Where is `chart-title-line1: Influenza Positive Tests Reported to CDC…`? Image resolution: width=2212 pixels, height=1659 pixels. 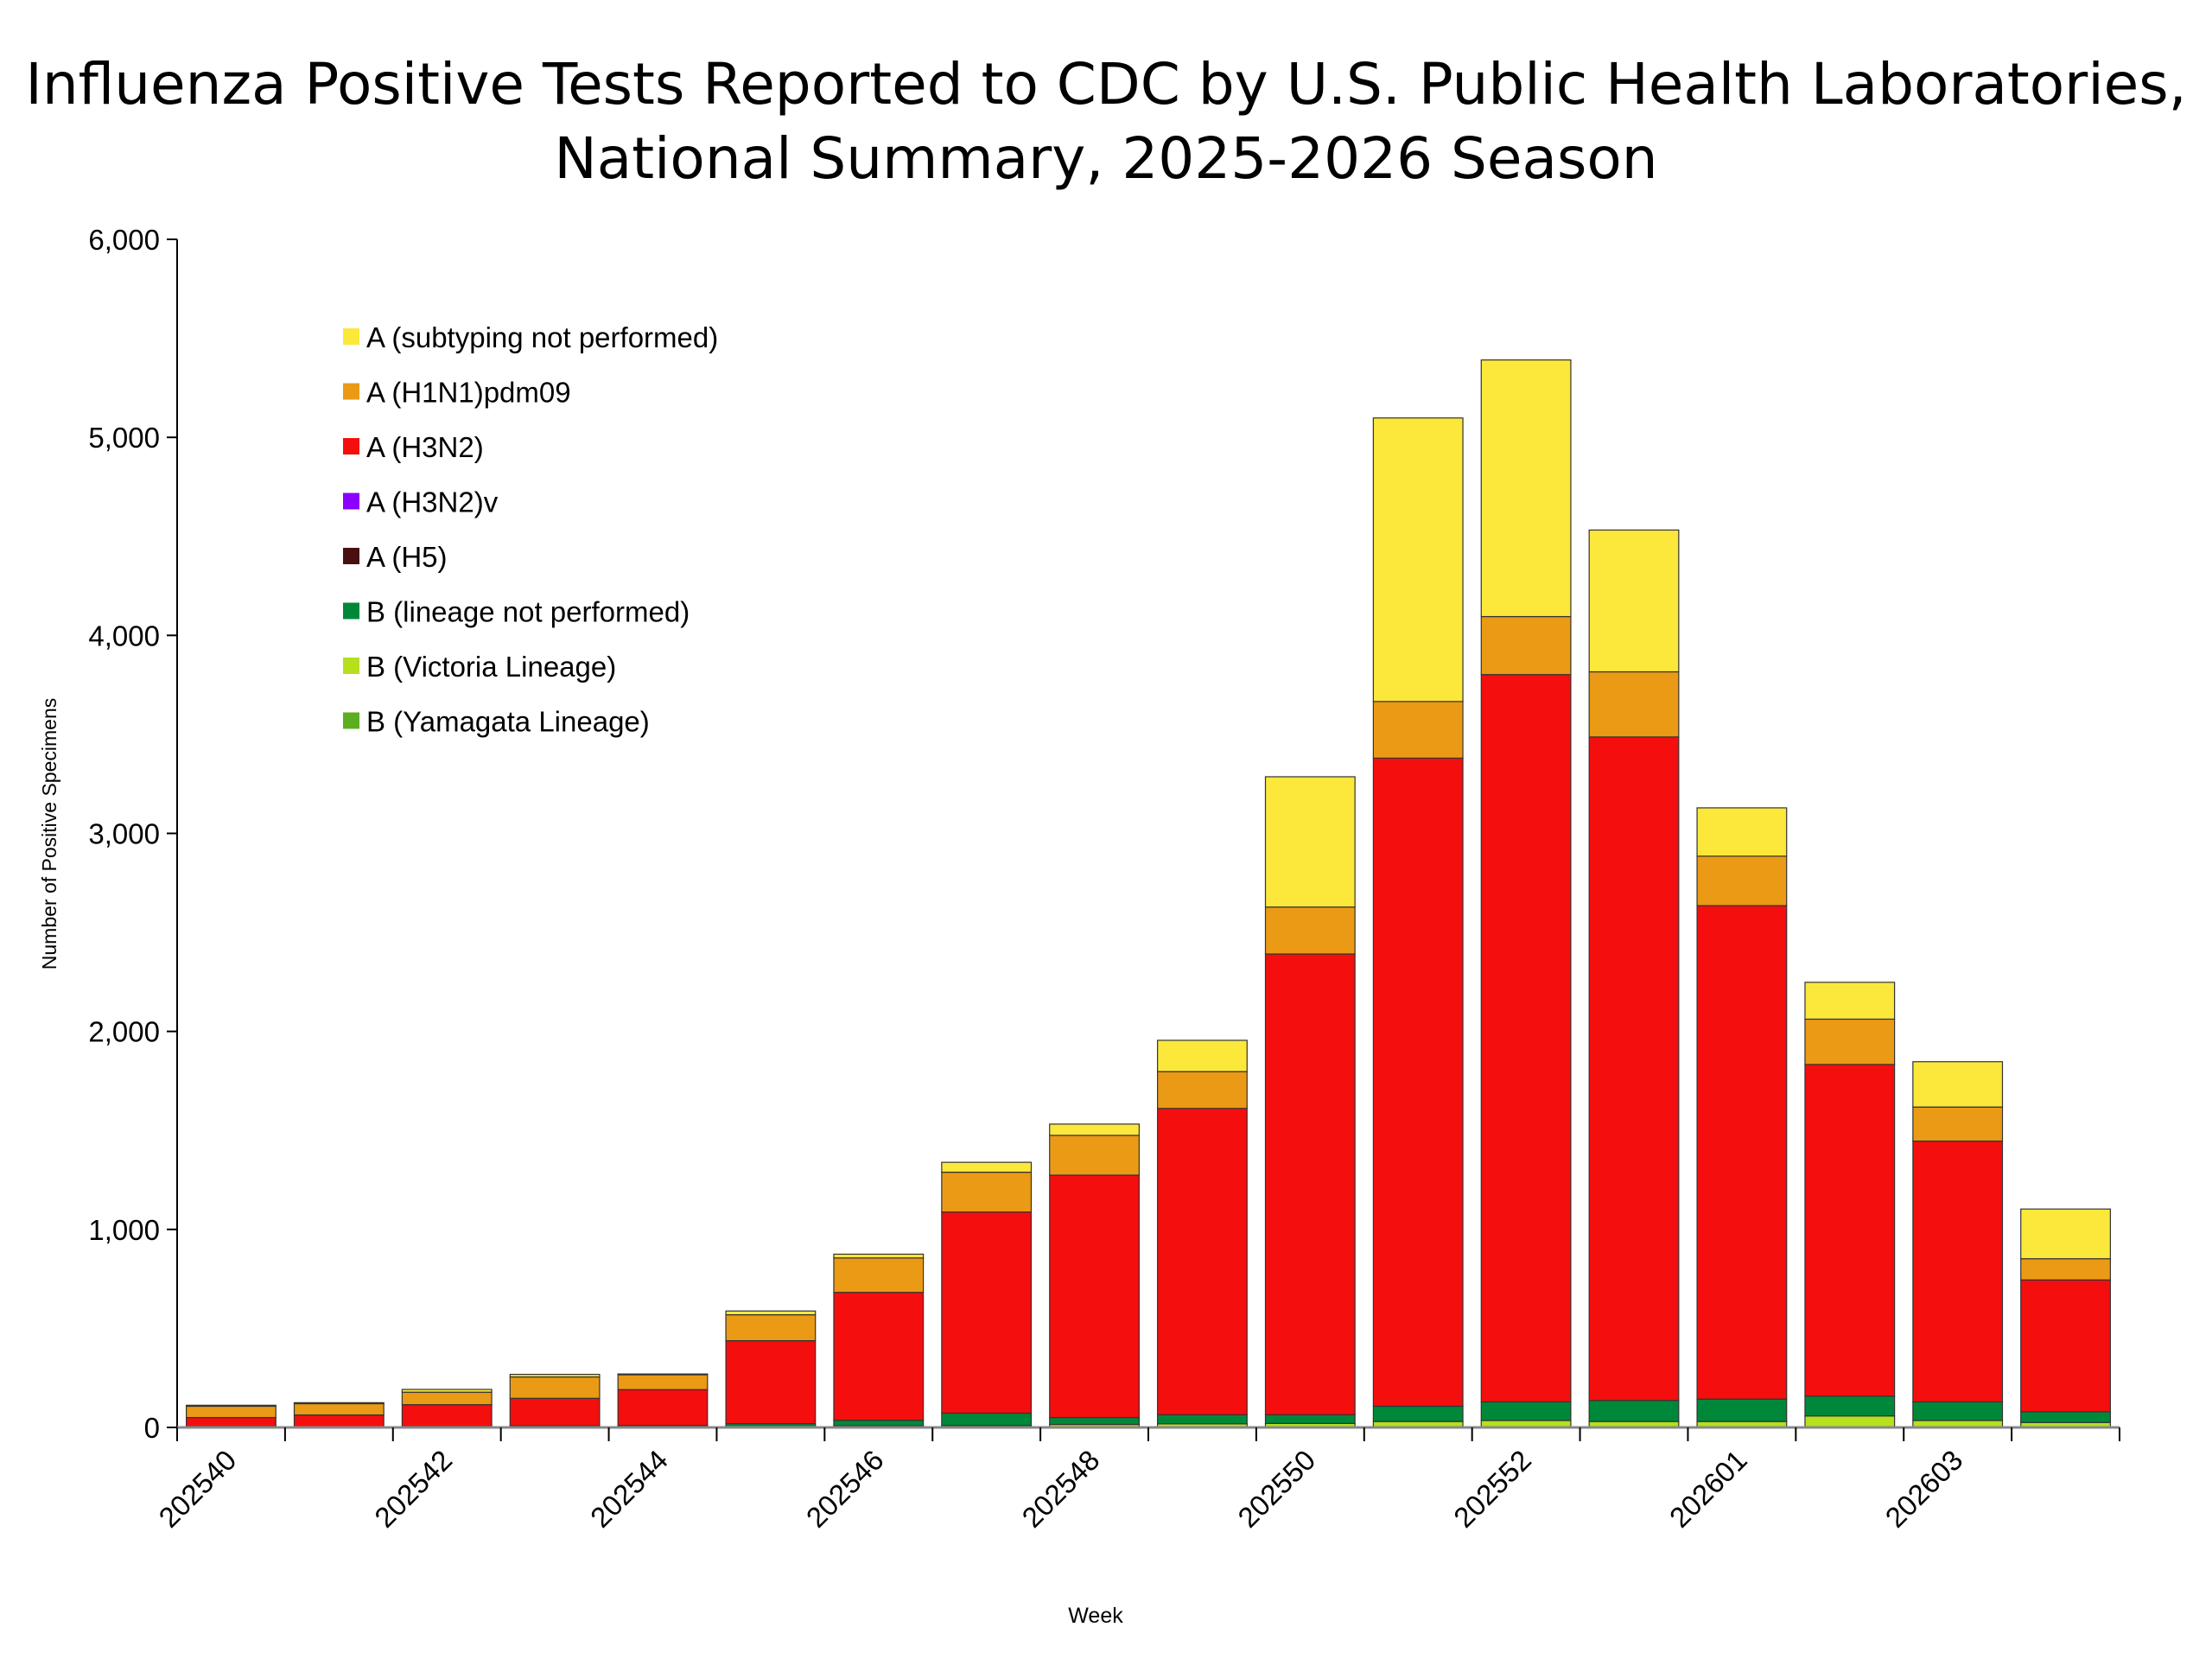
chart-title-line1: Influenza Positive Tests Reported to CDC… is located at coordinates (1106, 84).